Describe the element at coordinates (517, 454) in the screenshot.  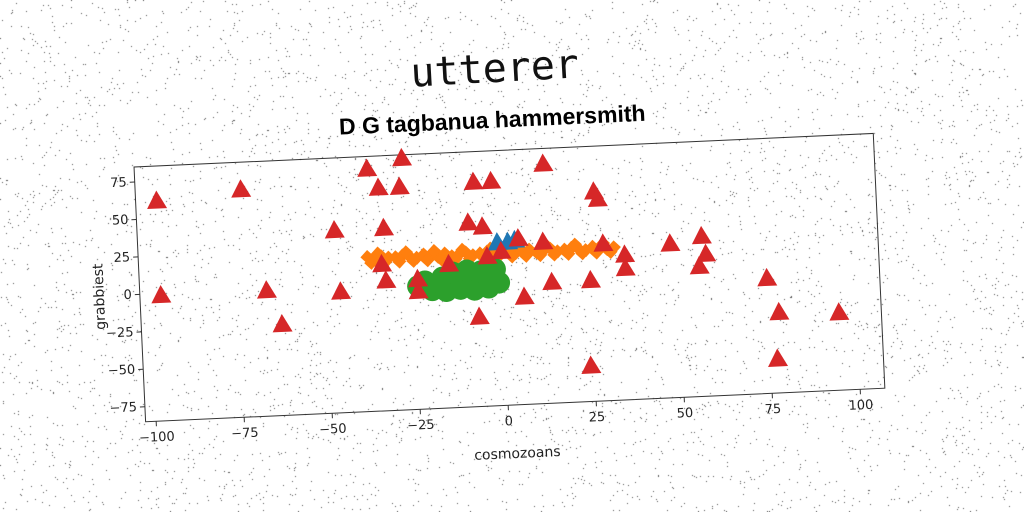
I see `x-axis-label: cosmozoans` at that location.